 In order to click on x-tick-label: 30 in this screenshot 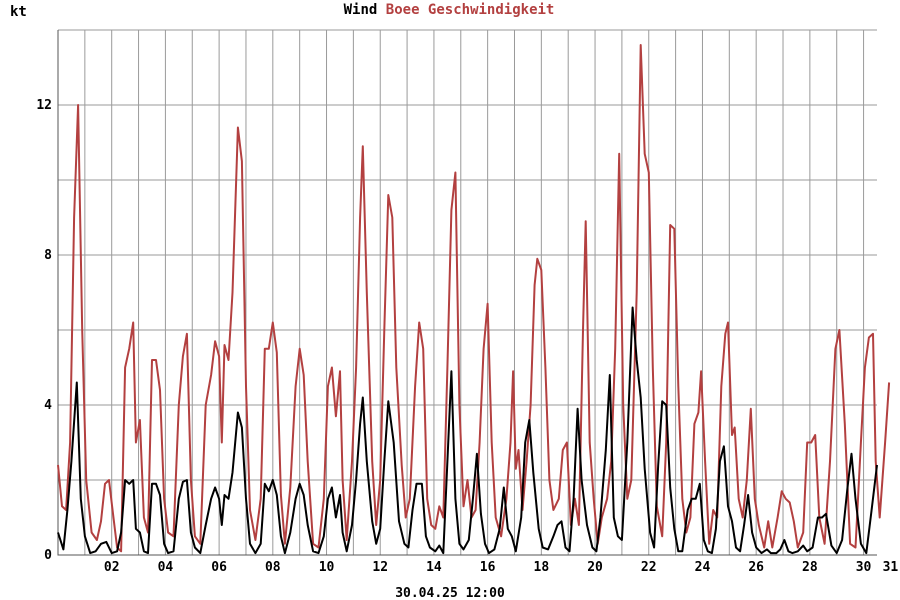, I will do `click(864, 567)`.